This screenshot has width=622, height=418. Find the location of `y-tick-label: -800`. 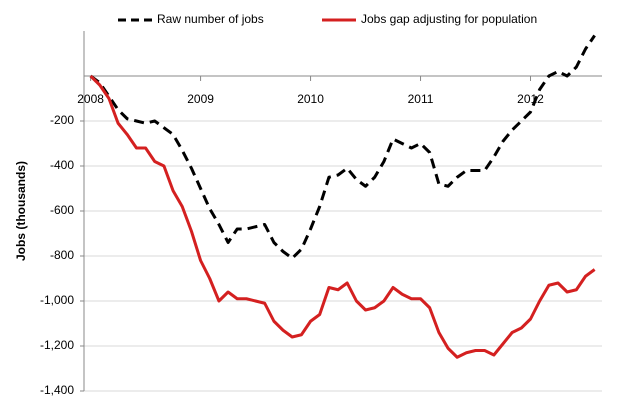

y-tick-label: -800 is located at coordinates (62, 255).